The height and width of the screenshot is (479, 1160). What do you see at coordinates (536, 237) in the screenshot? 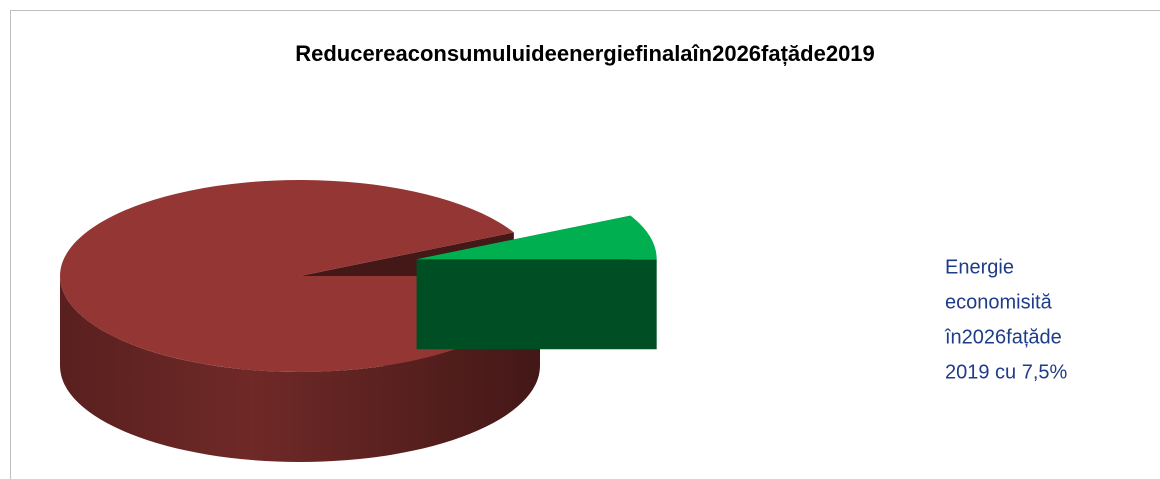
I see `slice` at bounding box center [536, 237].